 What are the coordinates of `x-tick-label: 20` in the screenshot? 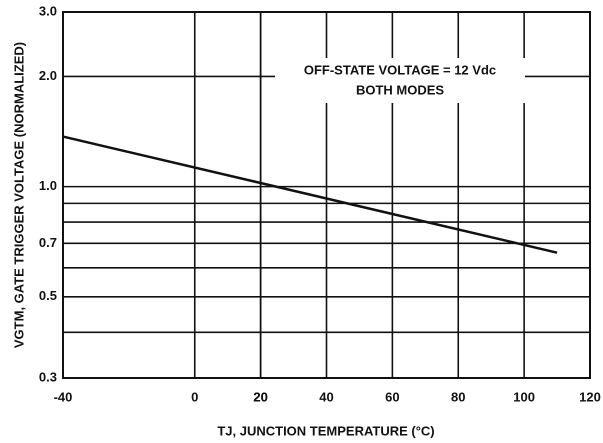 It's located at (260, 396).